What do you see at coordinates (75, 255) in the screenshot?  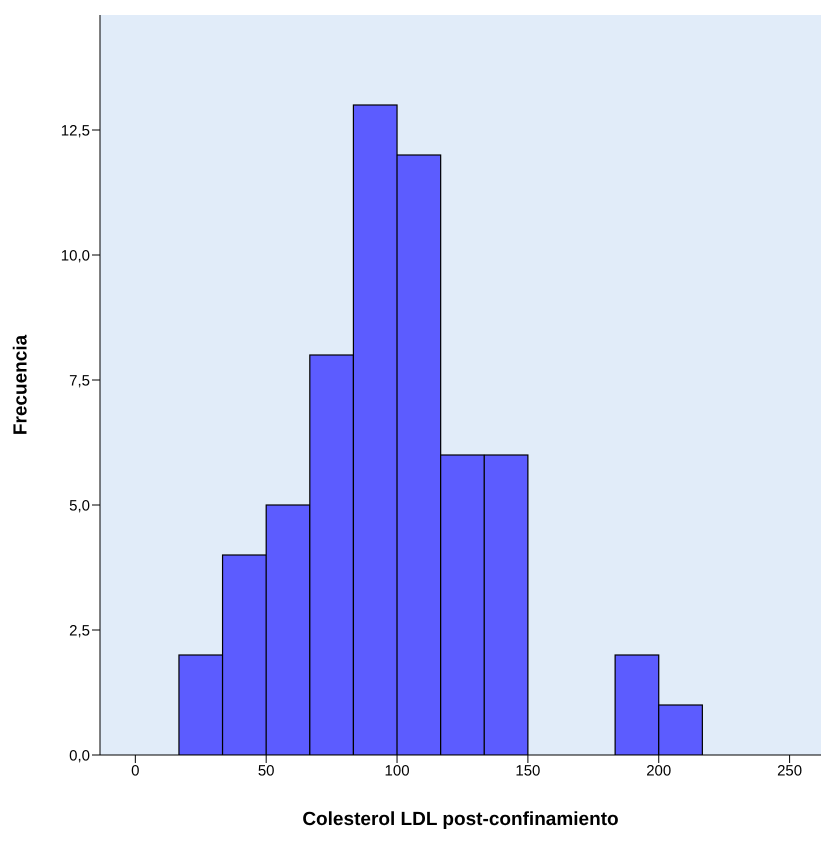 I see `y-tick-label: 10,0` at bounding box center [75, 255].